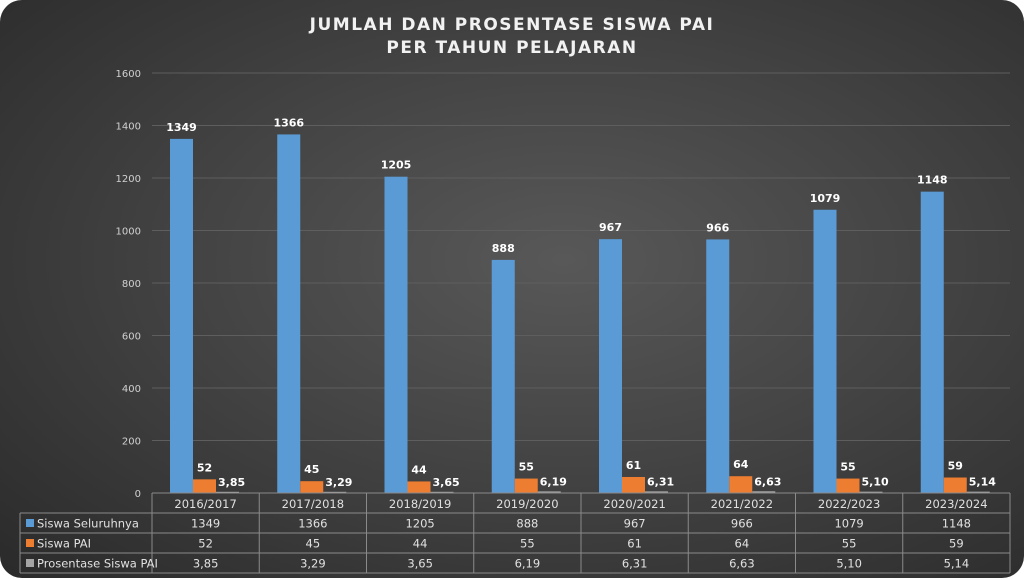 The image size is (1024, 580). Describe the element at coordinates (312, 524) in the screenshot. I see `table-cell: 1366` at that location.